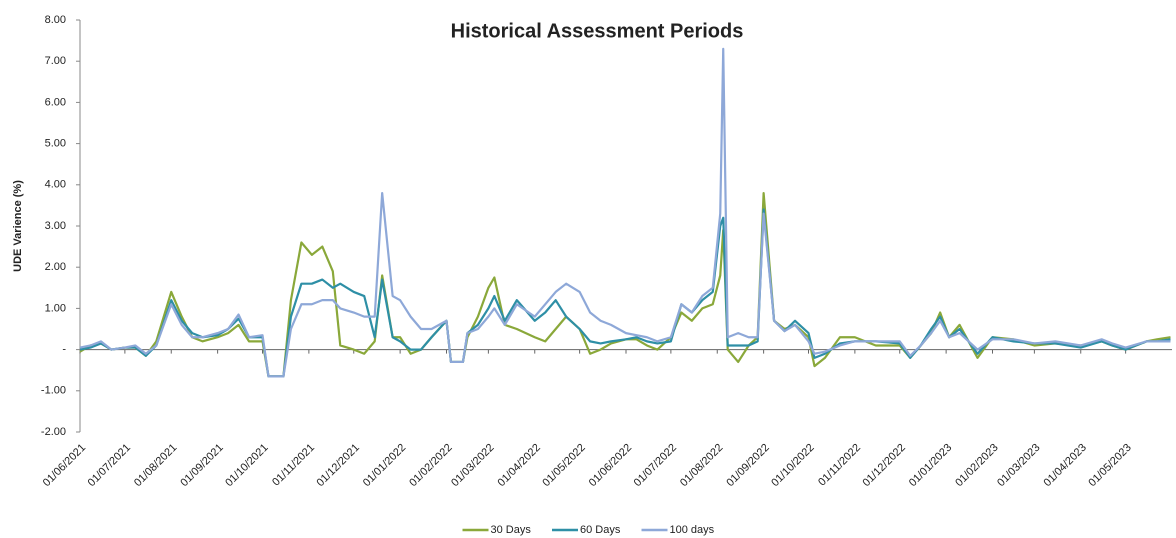  I want to click on x-tick-label: 01/12/2021, so click(338, 465).